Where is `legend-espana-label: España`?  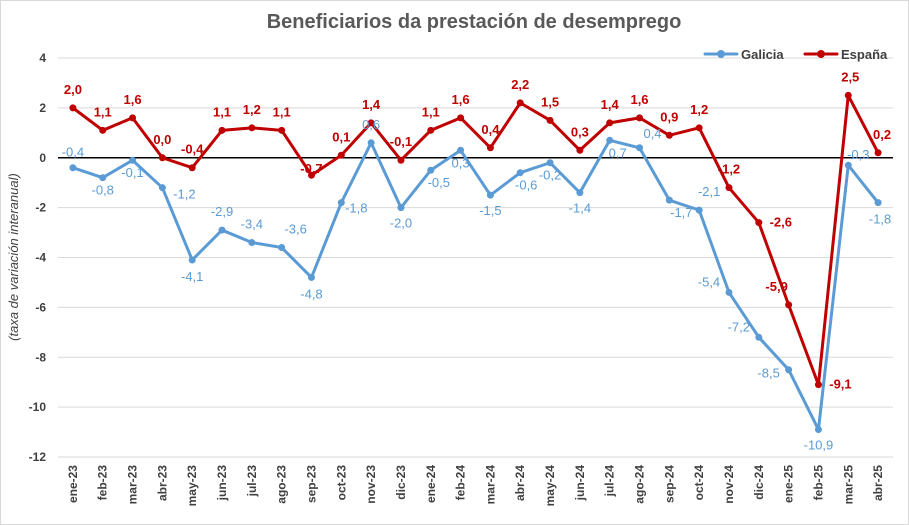
legend-espana-label: España is located at coordinates (864, 54).